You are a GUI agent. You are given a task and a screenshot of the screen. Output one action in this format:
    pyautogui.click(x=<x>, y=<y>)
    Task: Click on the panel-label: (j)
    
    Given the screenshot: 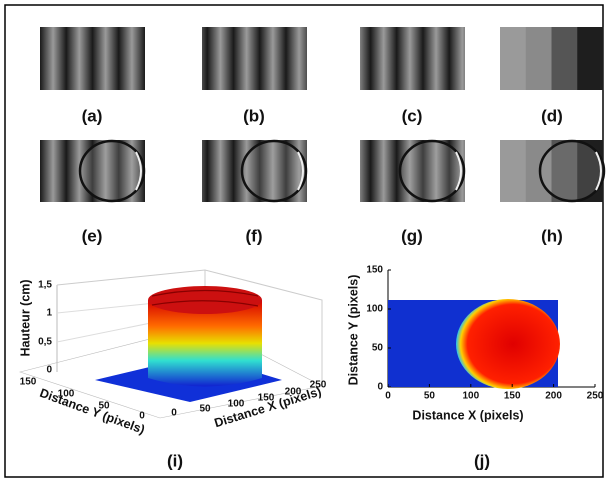 What is the action you would take?
    pyautogui.click(x=482, y=460)
    